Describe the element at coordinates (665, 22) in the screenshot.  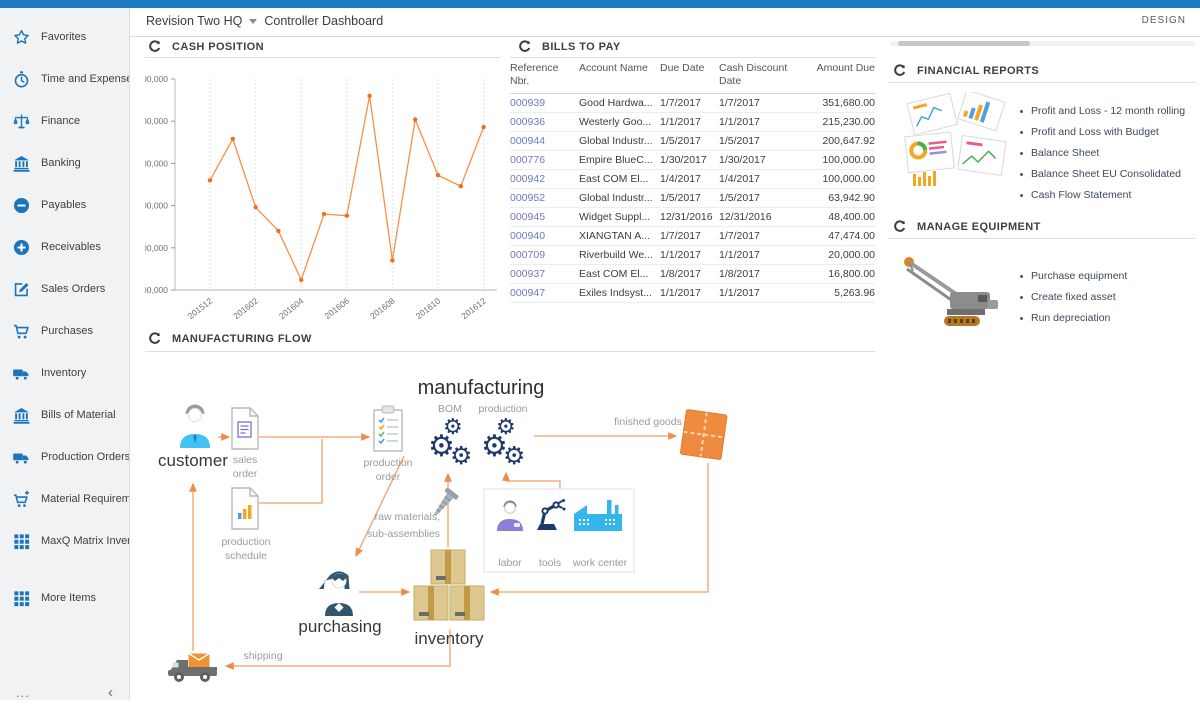
I see `page-header` at that location.